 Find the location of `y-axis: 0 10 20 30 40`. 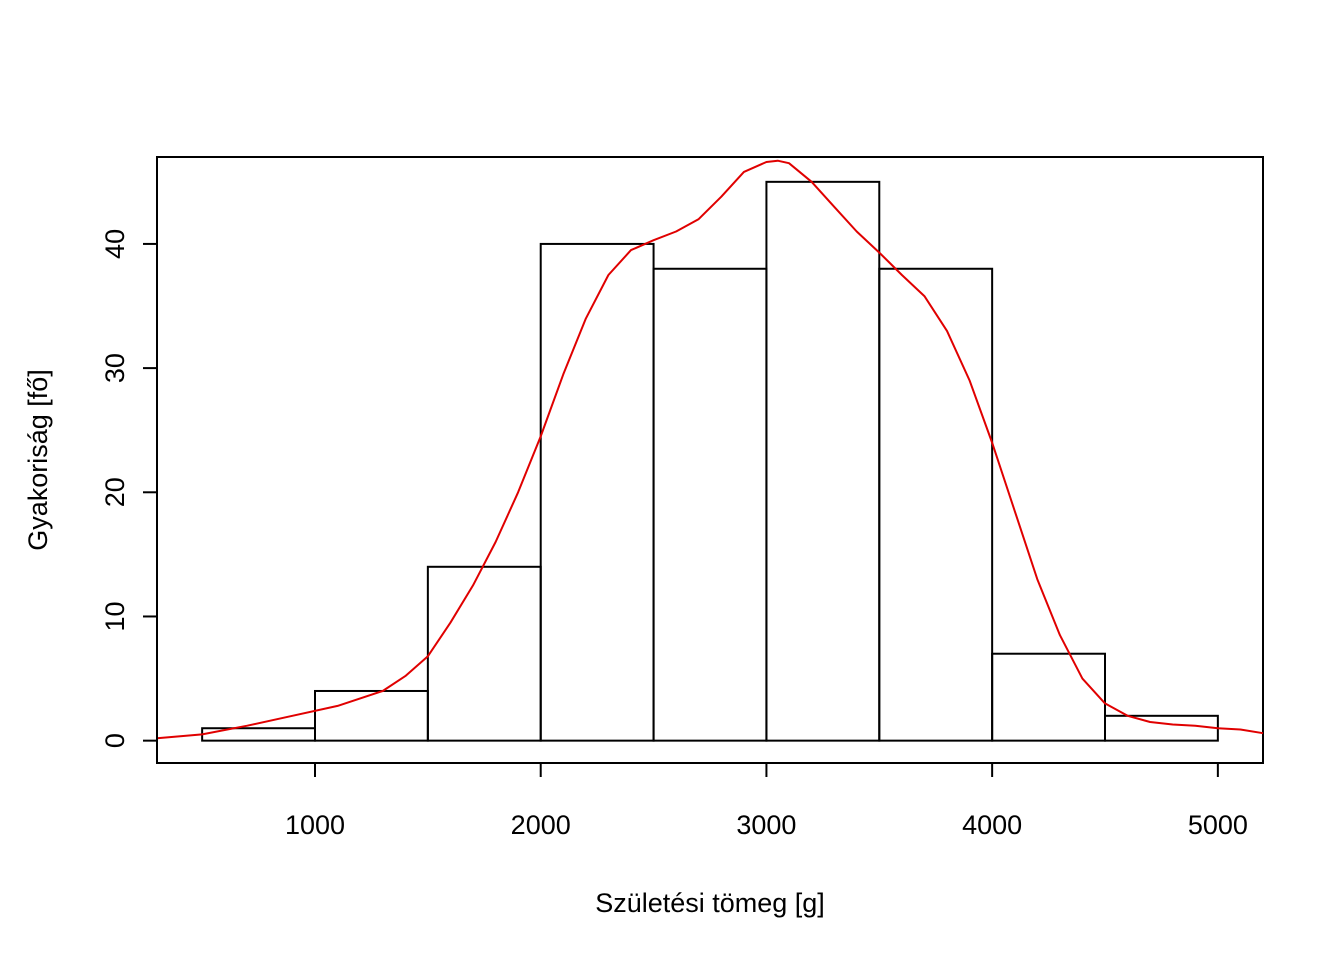

y-axis: 0 10 20 30 40 is located at coordinates (129, 488).